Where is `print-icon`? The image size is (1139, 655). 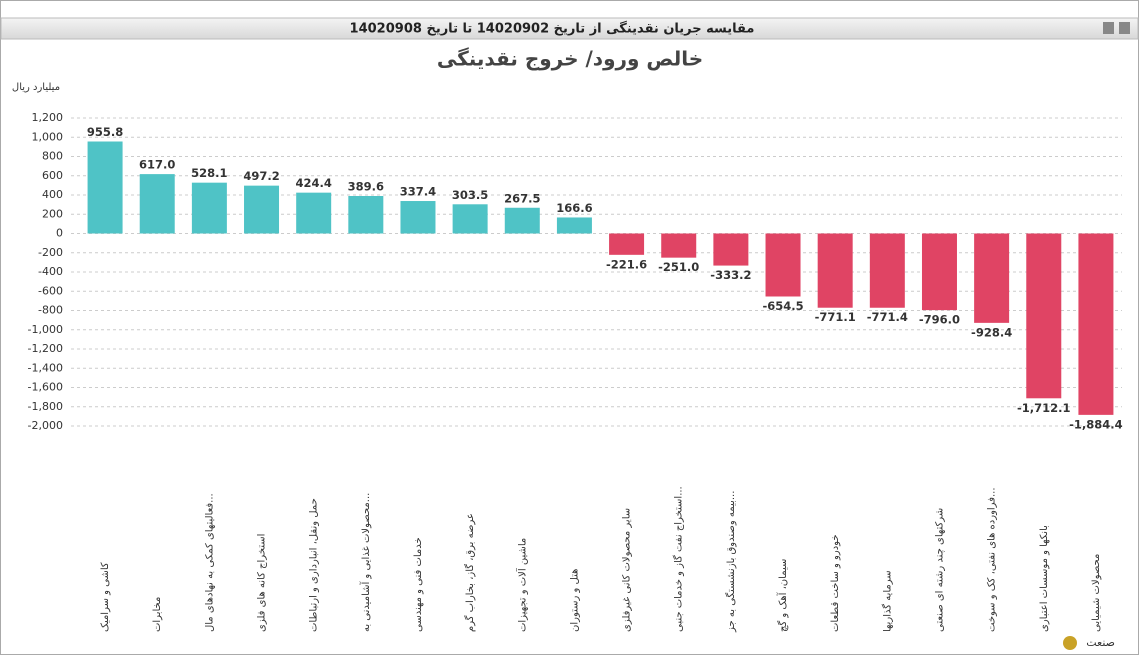 print-icon is located at coordinates (1108, 28).